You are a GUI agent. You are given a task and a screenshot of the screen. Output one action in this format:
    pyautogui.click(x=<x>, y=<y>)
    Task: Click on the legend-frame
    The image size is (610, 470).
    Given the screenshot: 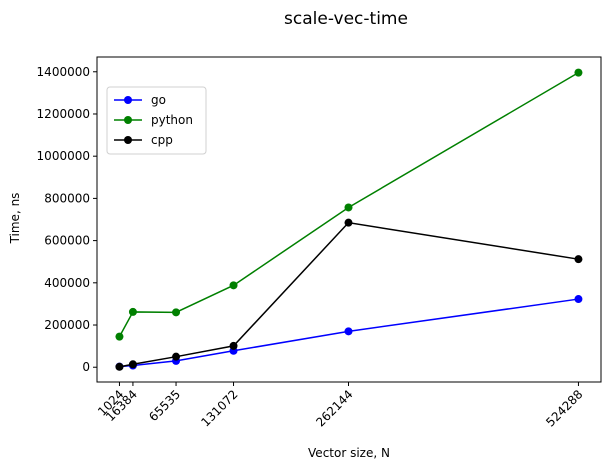 What is the action you would take?
    pyautogui.click(x=156, y=120)
    